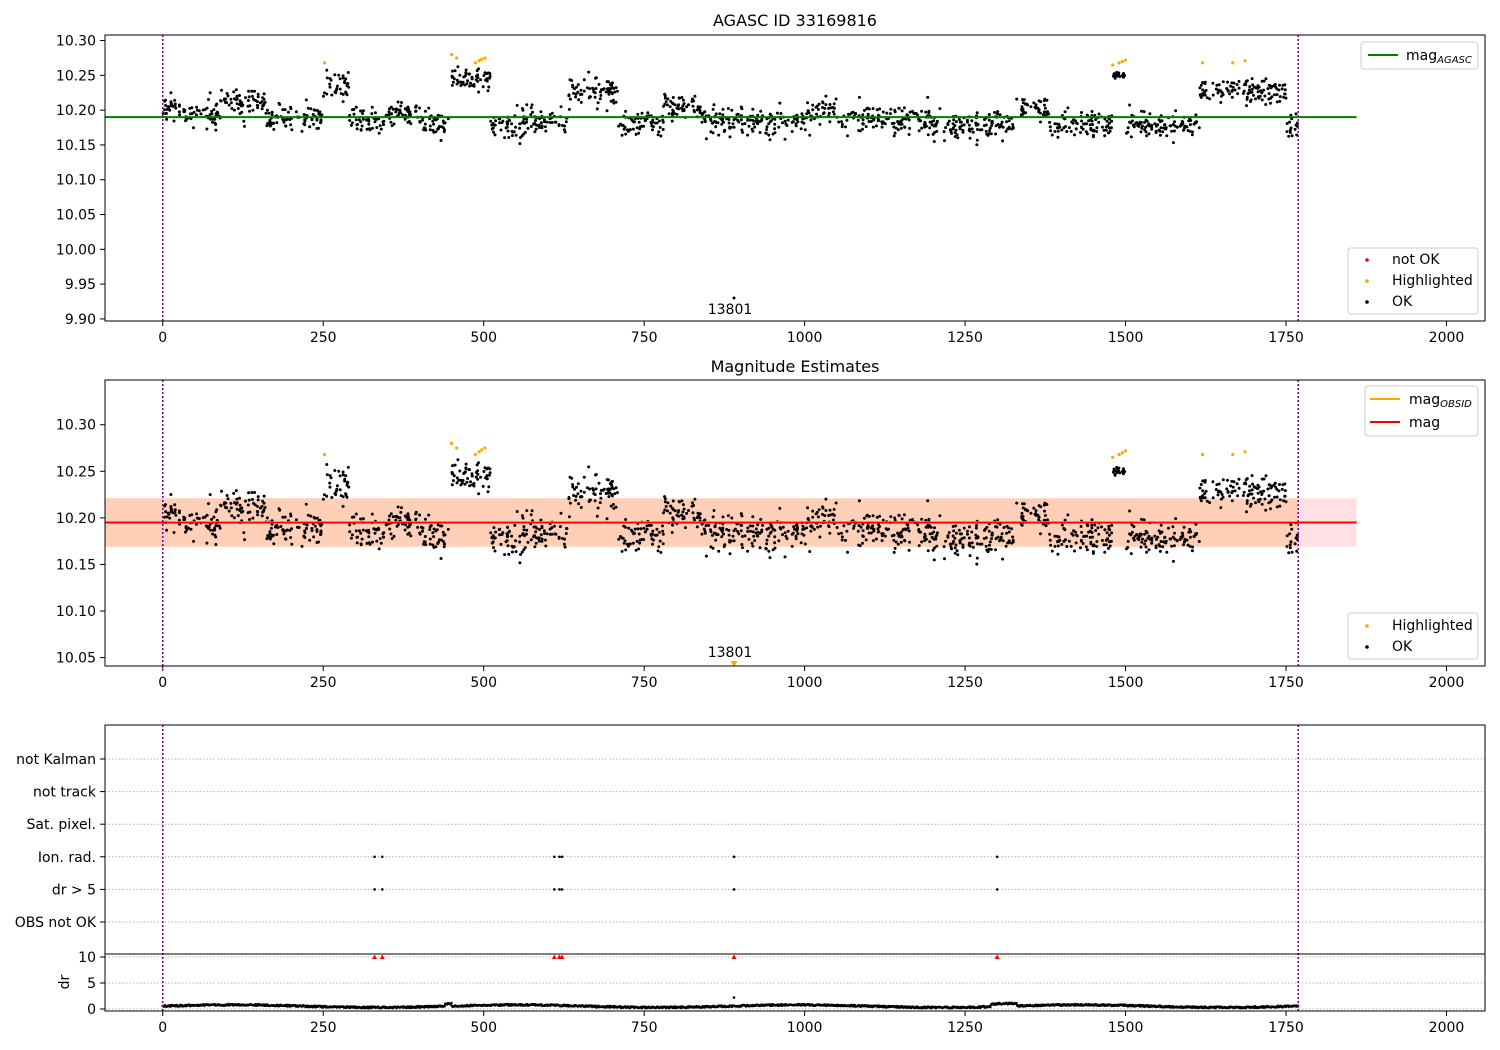  What do you see at coordinates (374, 857) in the screenshot?
I see `flag-point` at bounding box center [374, 857].